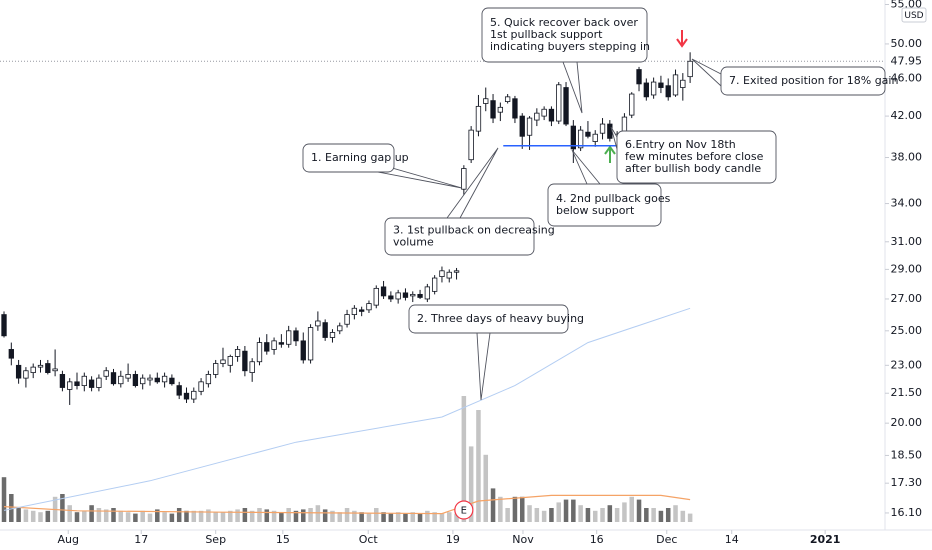 The width and height of the screenshot is (932, 550). I want to click on exit-arrow, so click(682, 39).